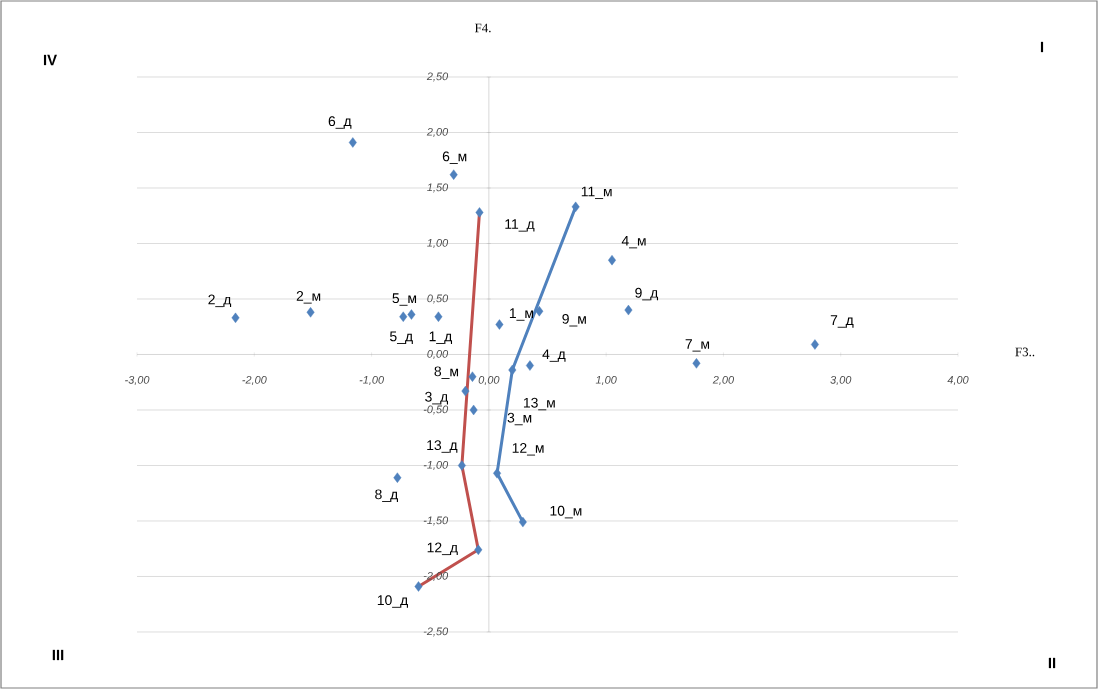  I want to click on text: IV, so click(50, 60).